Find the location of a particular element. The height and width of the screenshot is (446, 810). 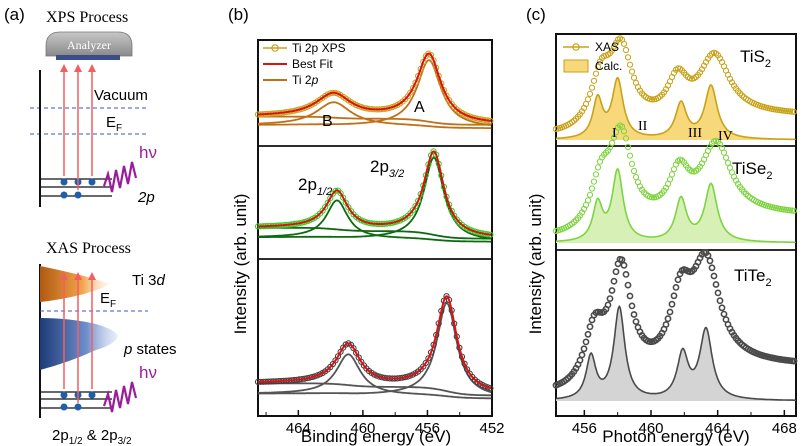

photon-wave-icon is located at coordinates (120, 397).